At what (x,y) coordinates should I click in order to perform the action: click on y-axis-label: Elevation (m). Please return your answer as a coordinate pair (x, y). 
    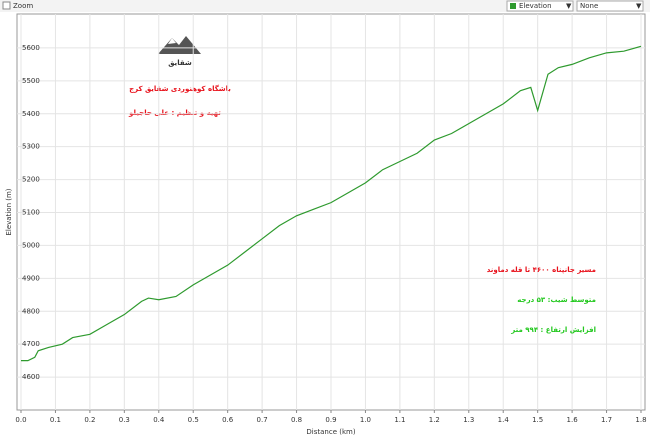
    Looking at the image, I should click on (9, 211).